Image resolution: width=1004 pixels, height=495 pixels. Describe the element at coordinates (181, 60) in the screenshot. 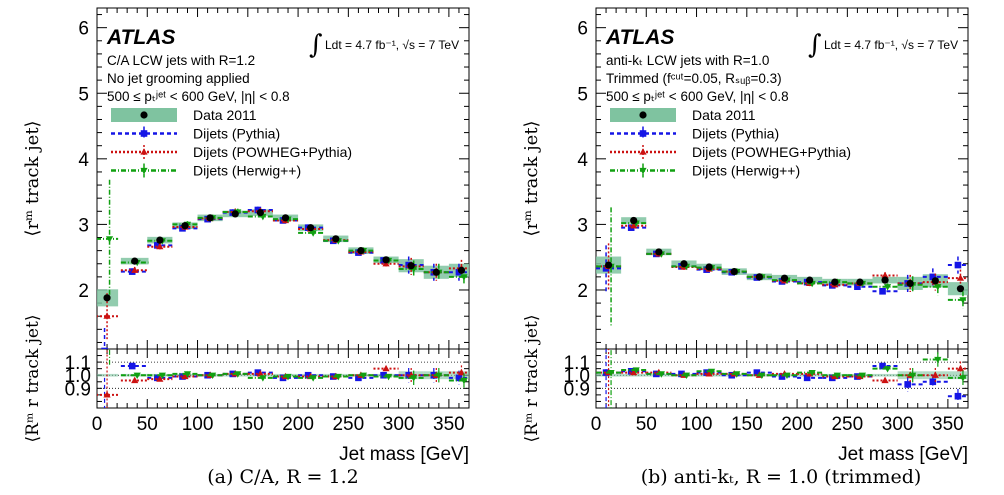

I see `info-line-1: C/A LCW jets with R=1.2` at that location.